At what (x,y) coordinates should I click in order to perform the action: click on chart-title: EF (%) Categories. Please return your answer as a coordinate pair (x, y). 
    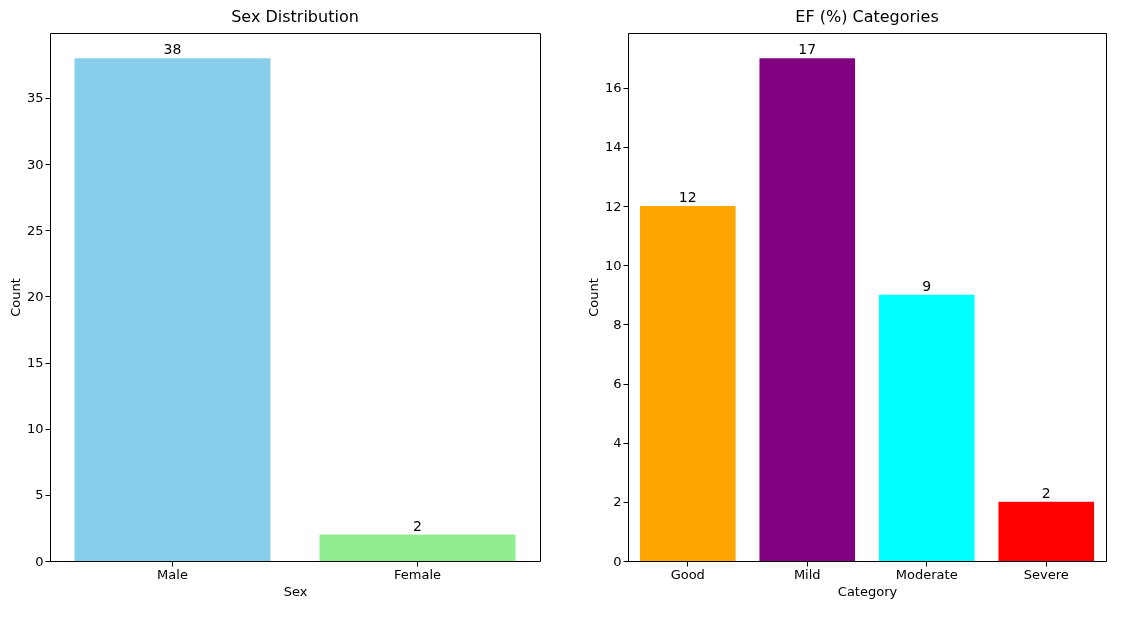
    Looking at the image, I should click on (867, 16).